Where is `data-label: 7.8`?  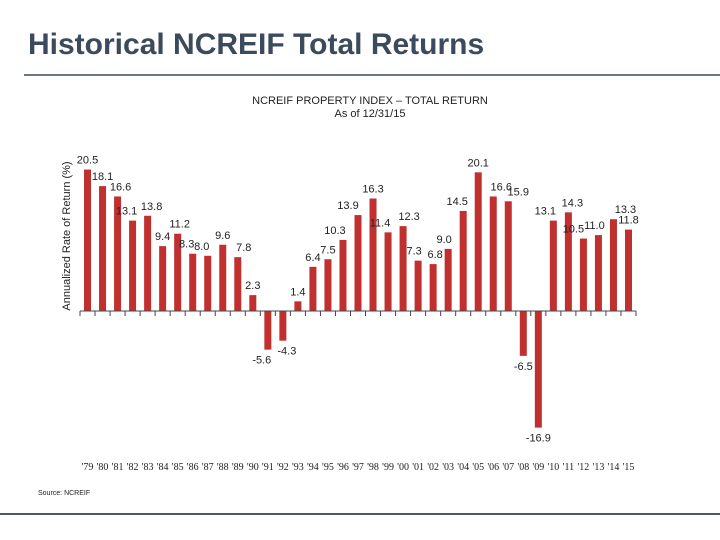 data-label: 7.8 is located at coordinates (243, 248).